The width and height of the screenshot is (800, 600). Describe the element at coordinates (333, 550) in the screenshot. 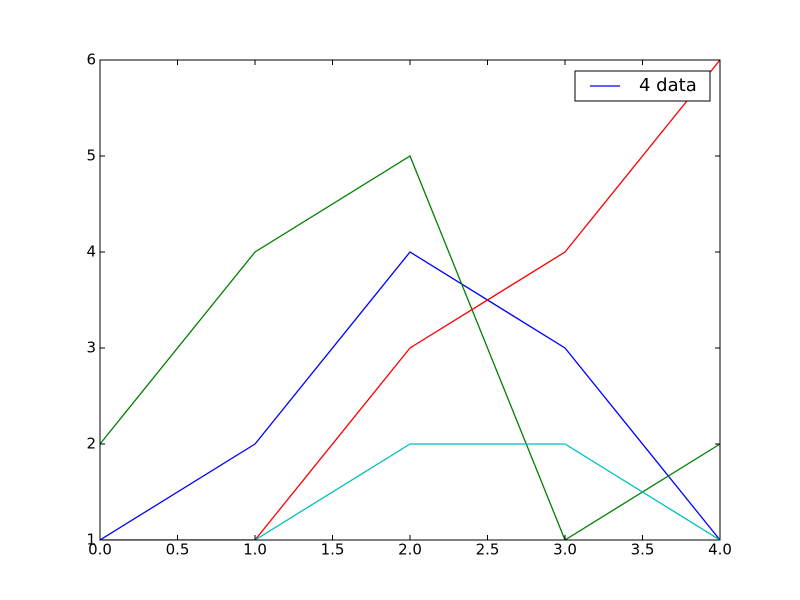

I see `x-tick-label: 1.5` at that location.